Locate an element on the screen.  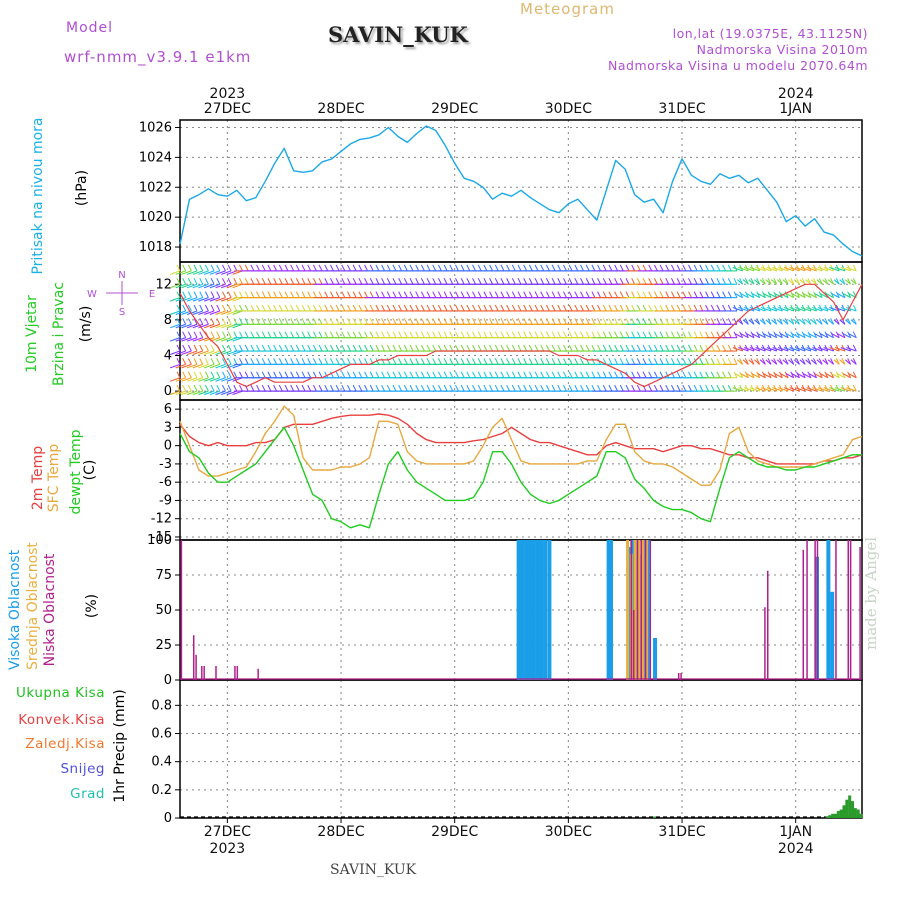
y-tick-label: 0.6 is located at coordinates (161, 734).